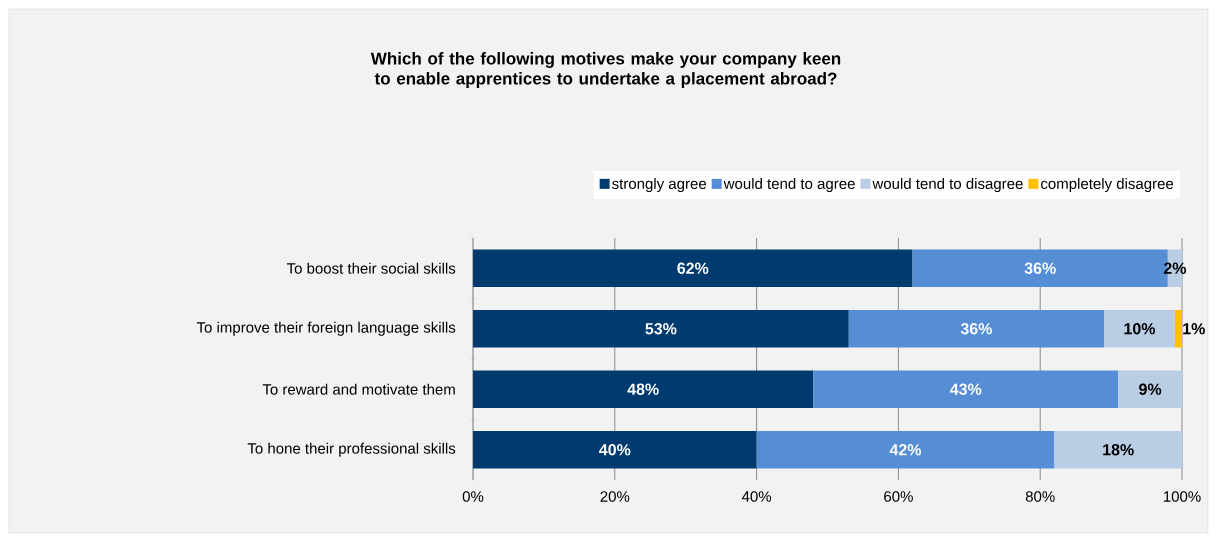 The width and height of the screenshot is (1217, 542). What do you see at coordinates (358, 389) in the screenshot?
I see `y-tick-label: To reward and motivate them` at bounding box center [358, 389].